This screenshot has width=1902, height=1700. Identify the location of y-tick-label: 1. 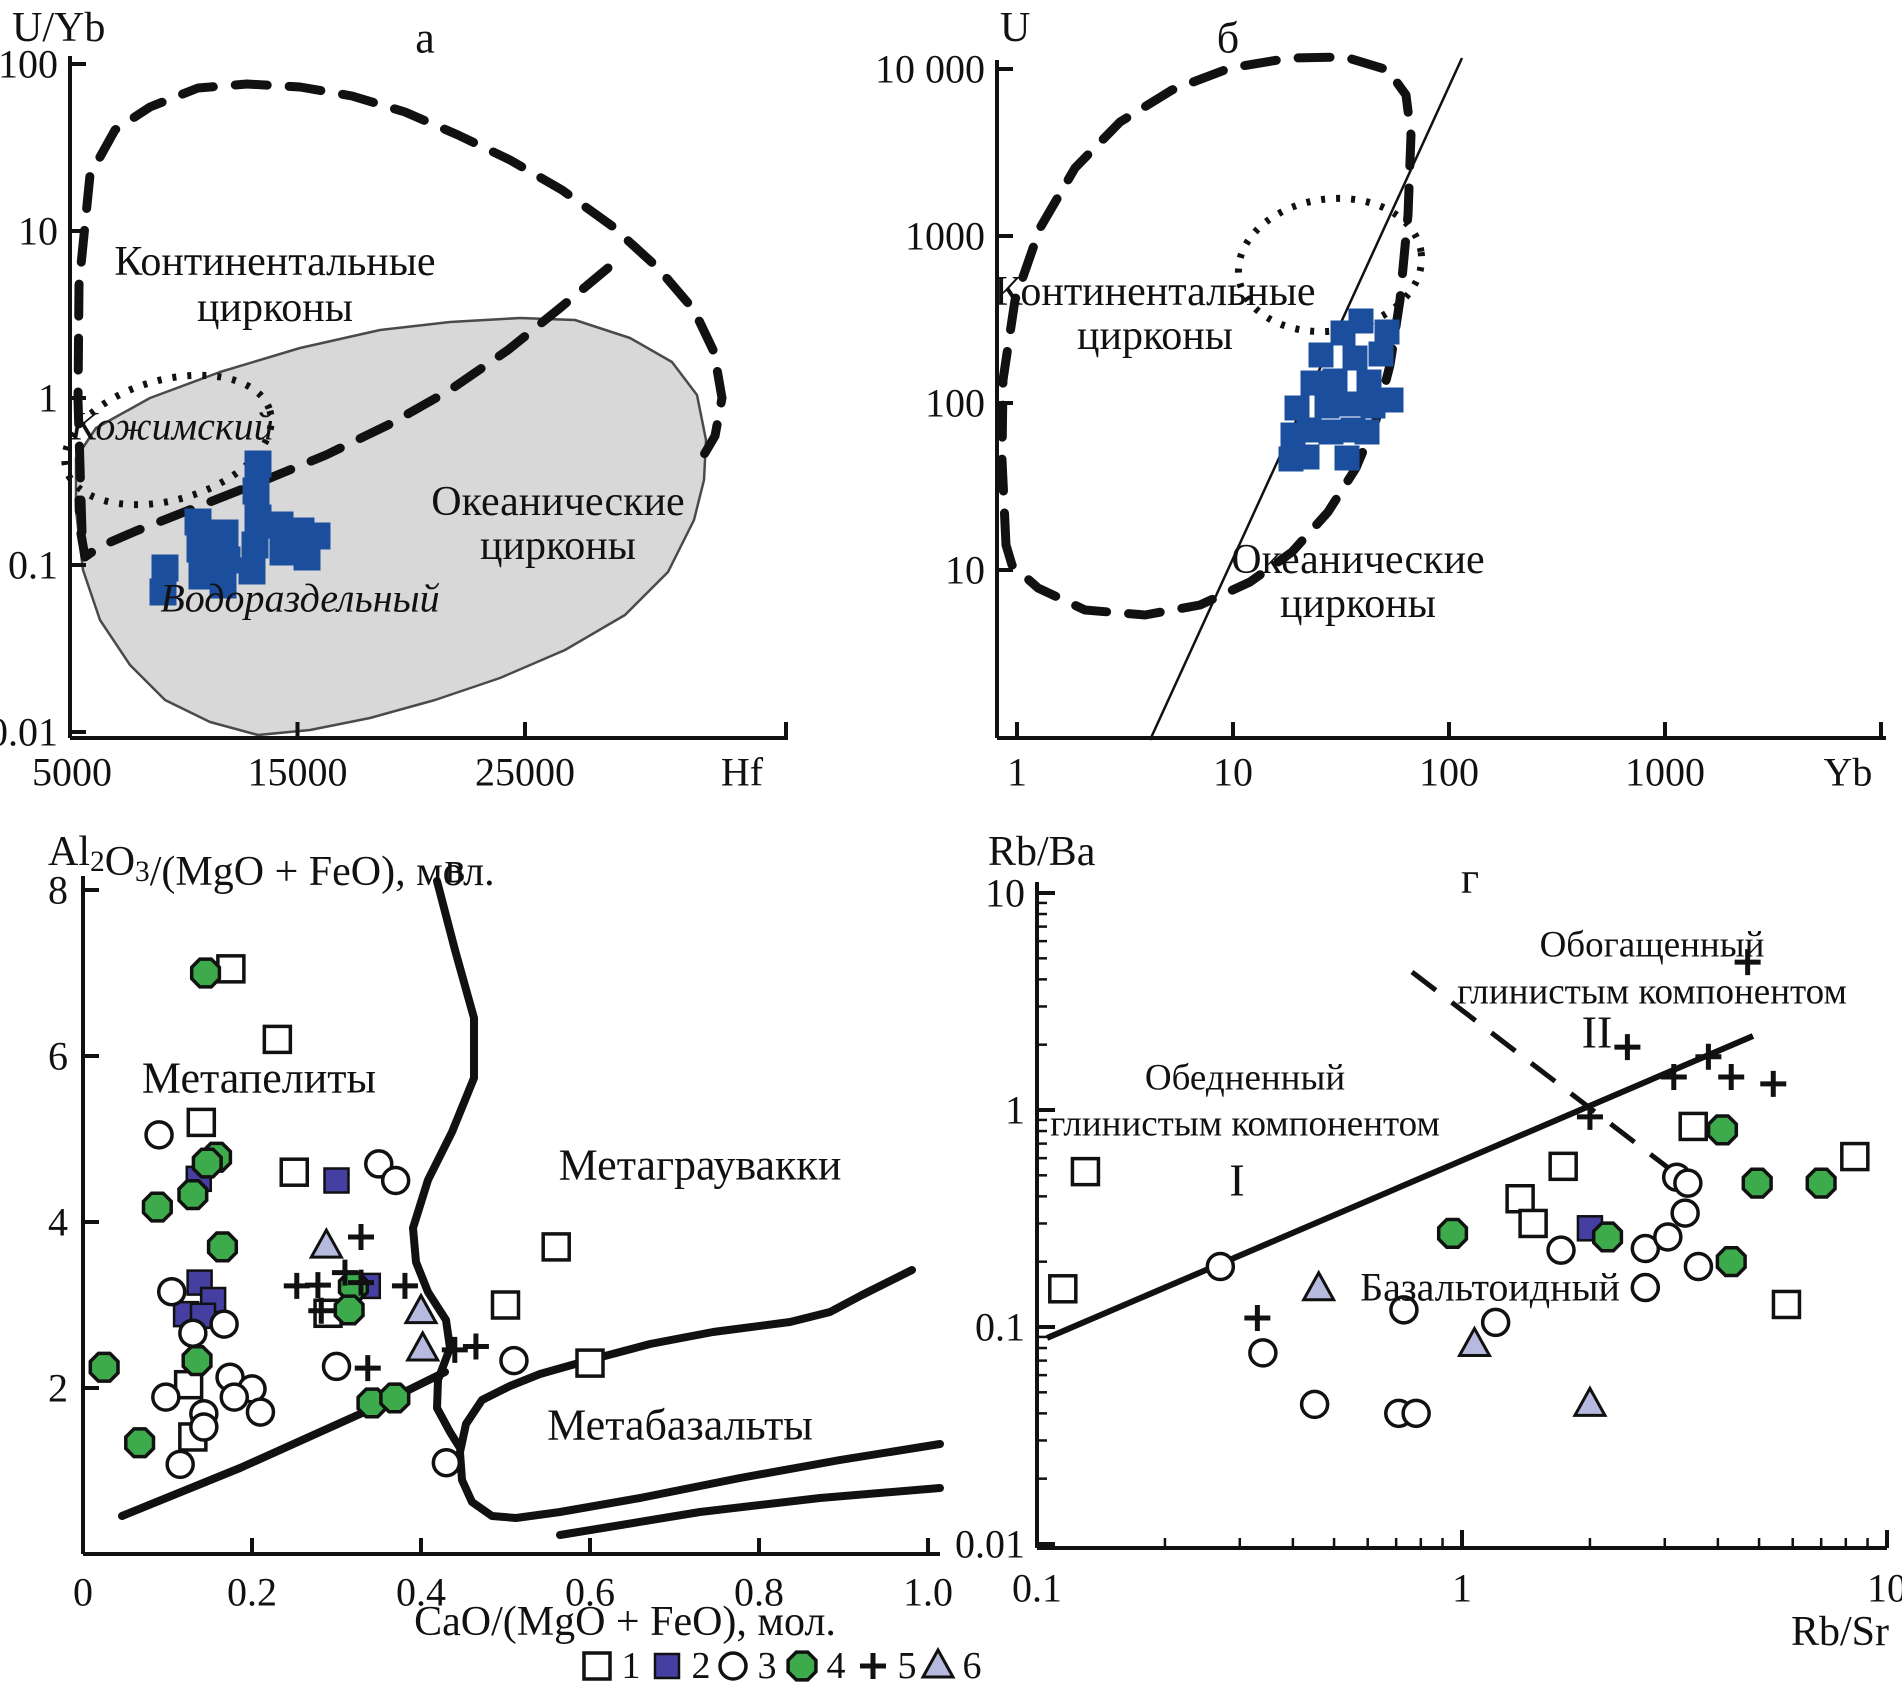
(48, 398).